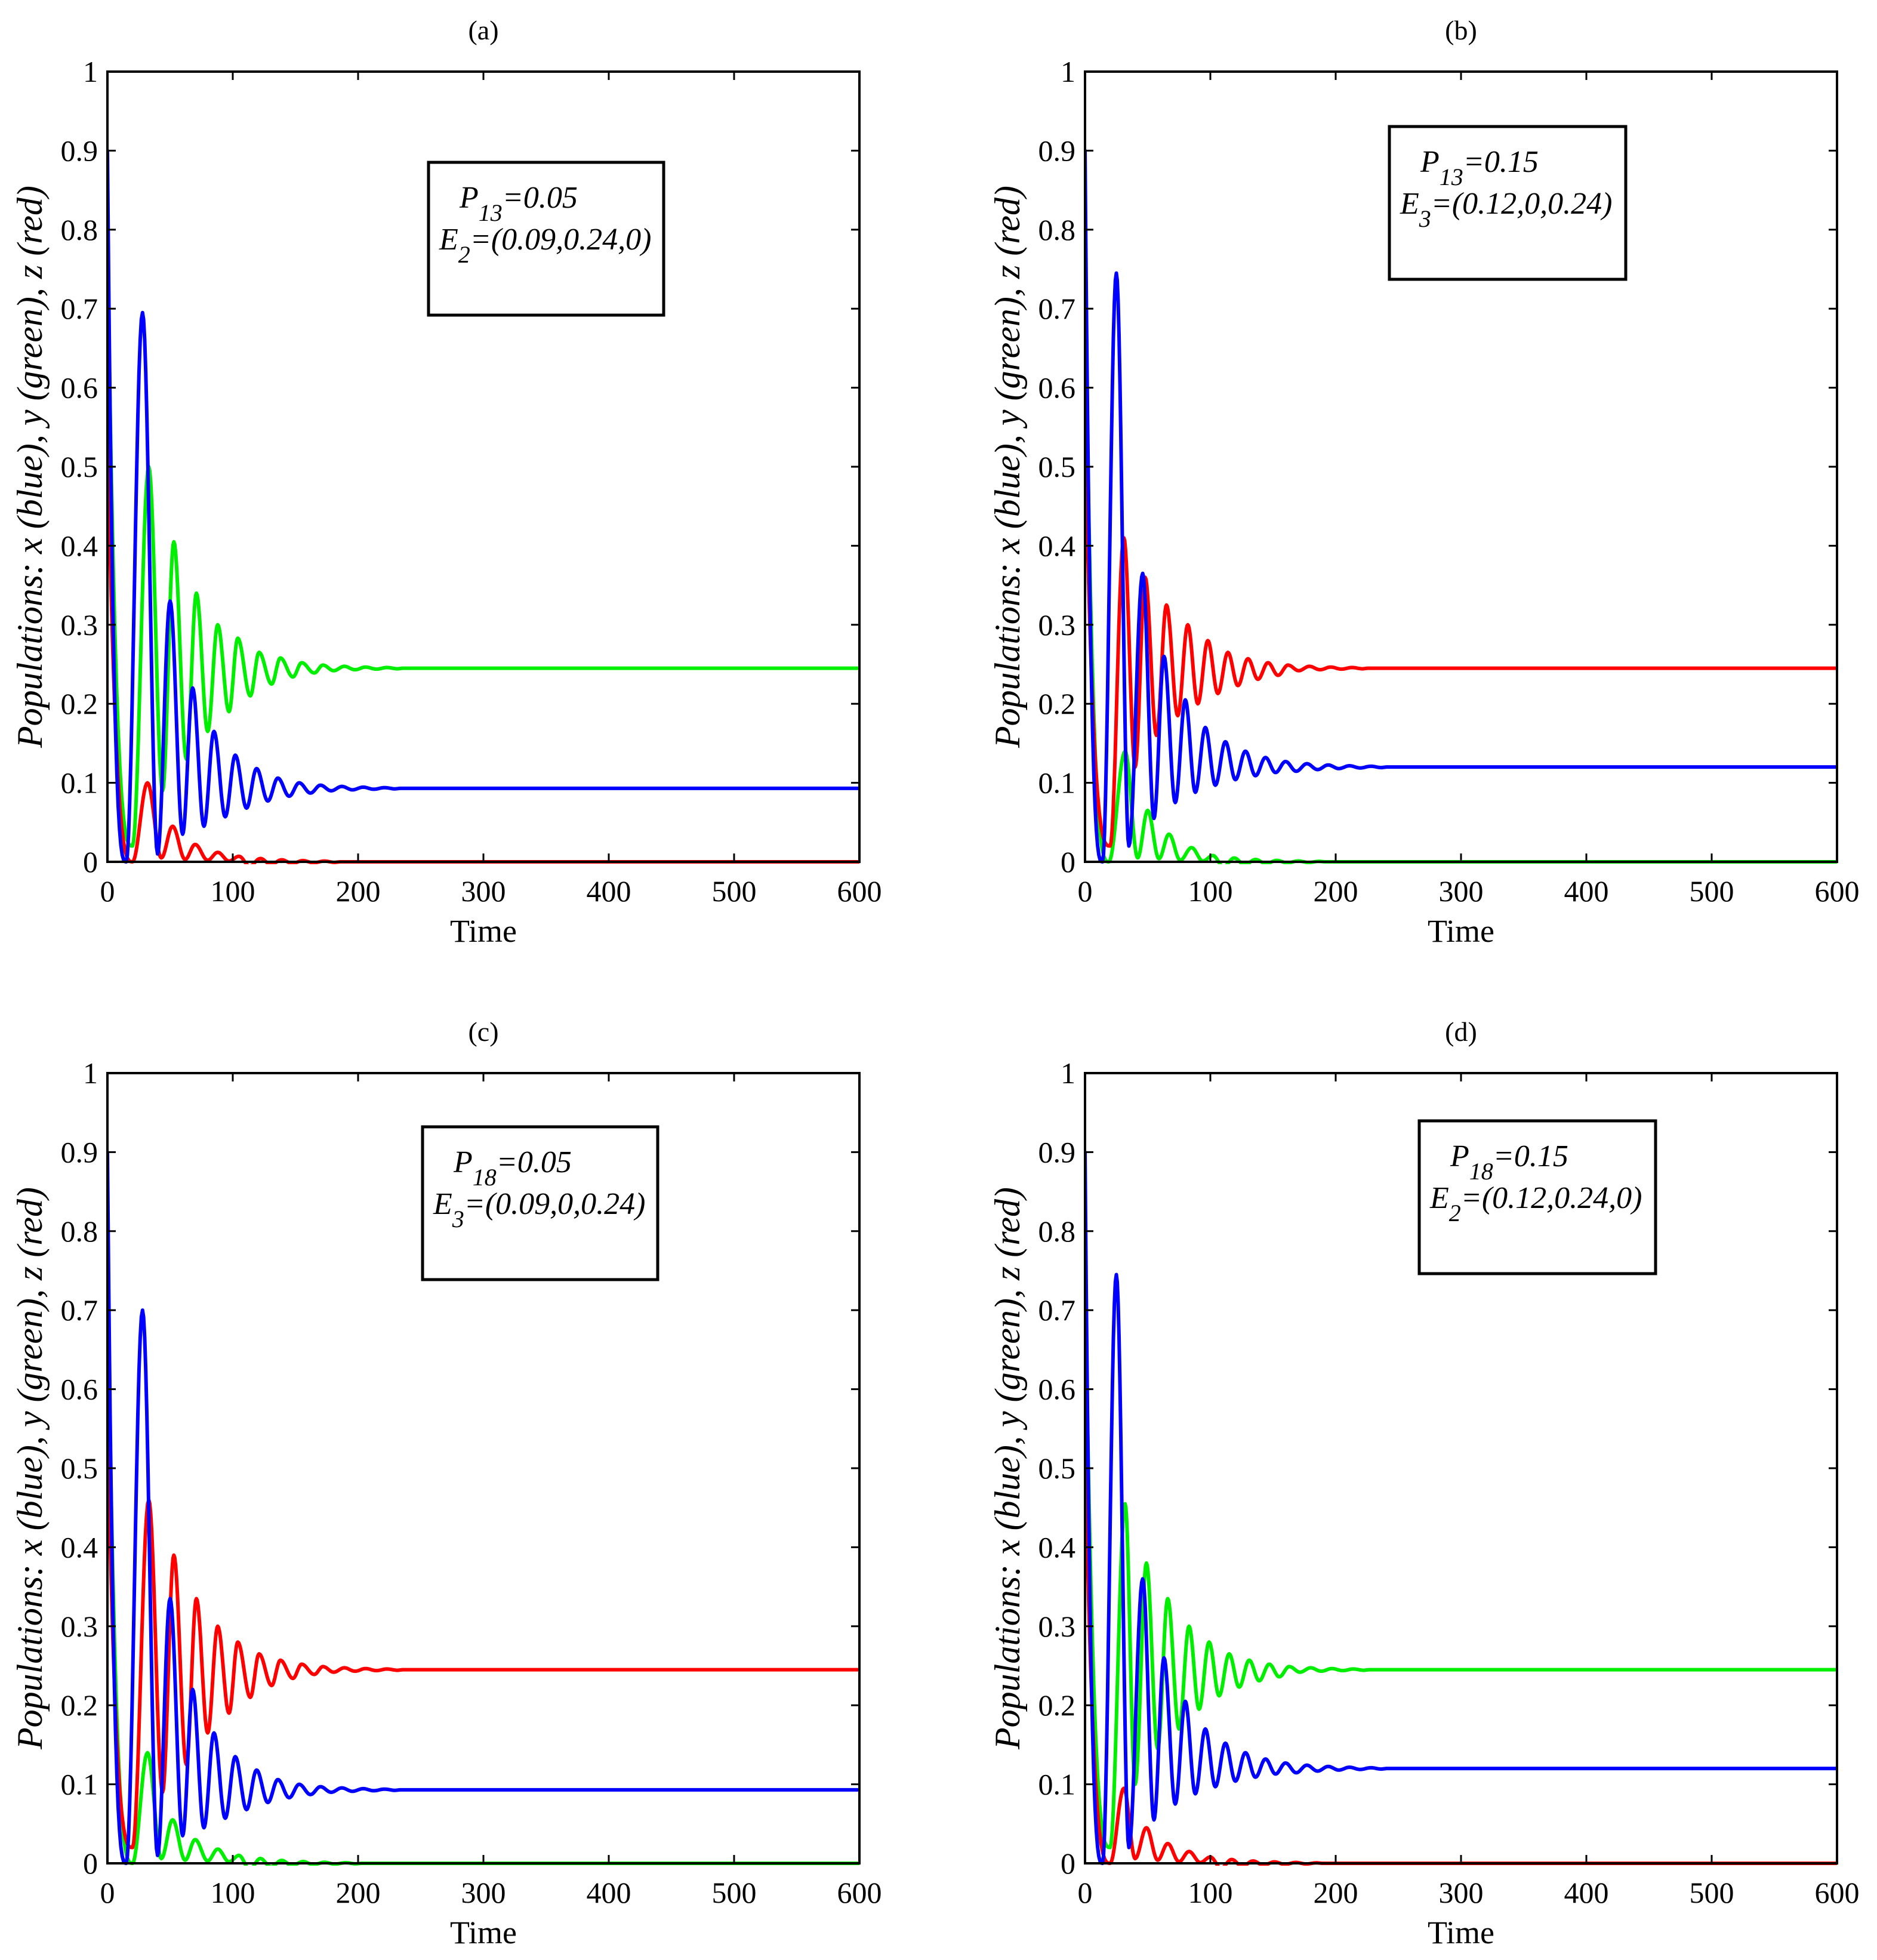 The width and height of the screenshot is (1877, 1960). I want to click on panel-label: (b), so click(1461, 30).